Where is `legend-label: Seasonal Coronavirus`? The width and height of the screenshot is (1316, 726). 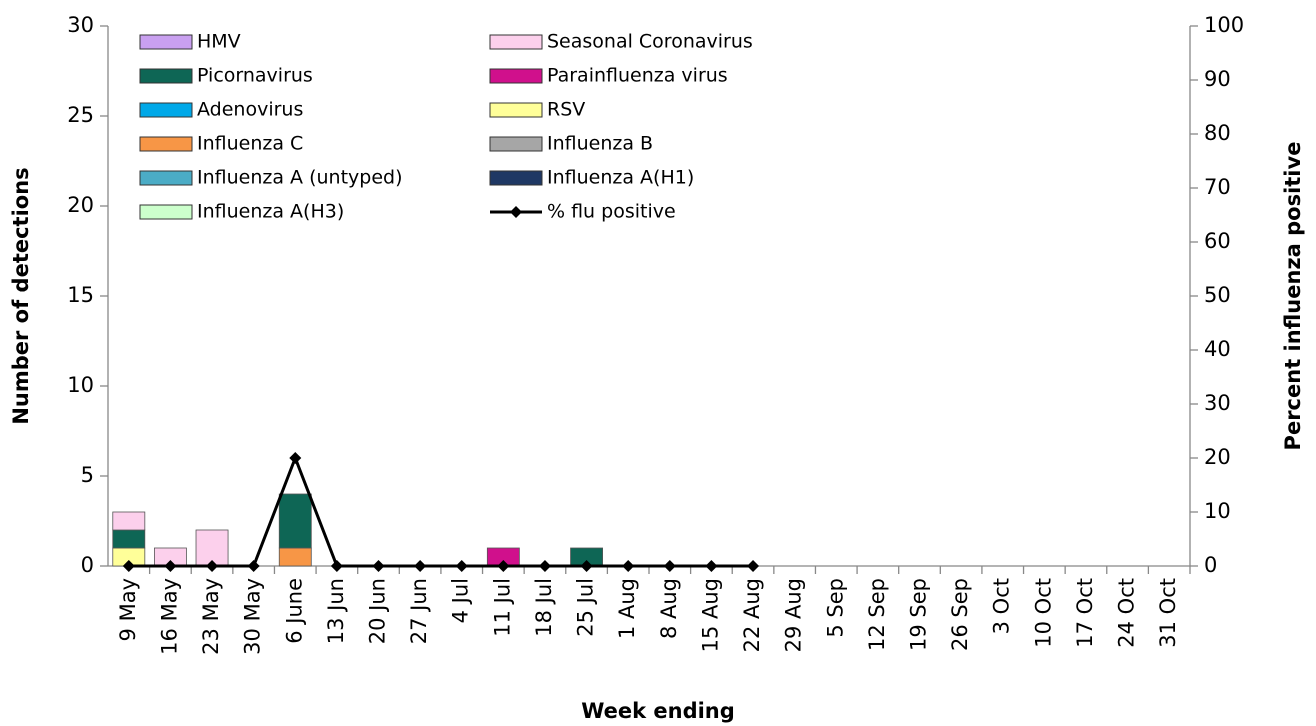
legend-label: Seasonal Coronavirus is located at coordinates (650, 42).